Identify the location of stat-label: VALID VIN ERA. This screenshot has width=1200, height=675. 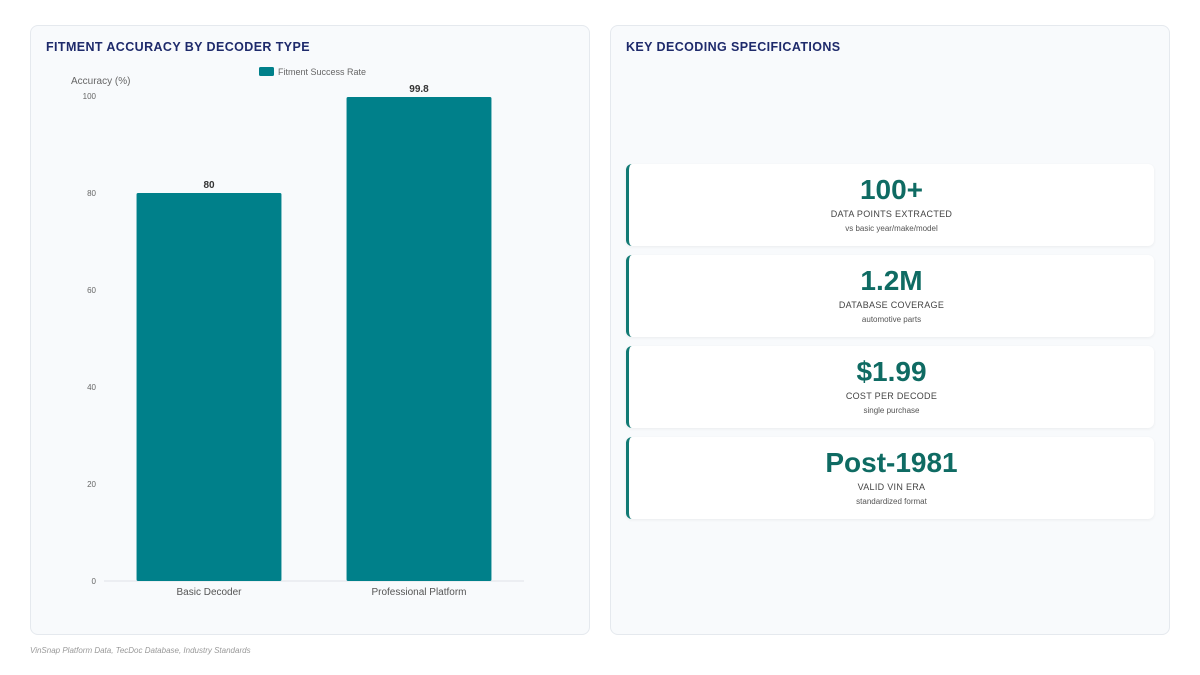
(891, 487).